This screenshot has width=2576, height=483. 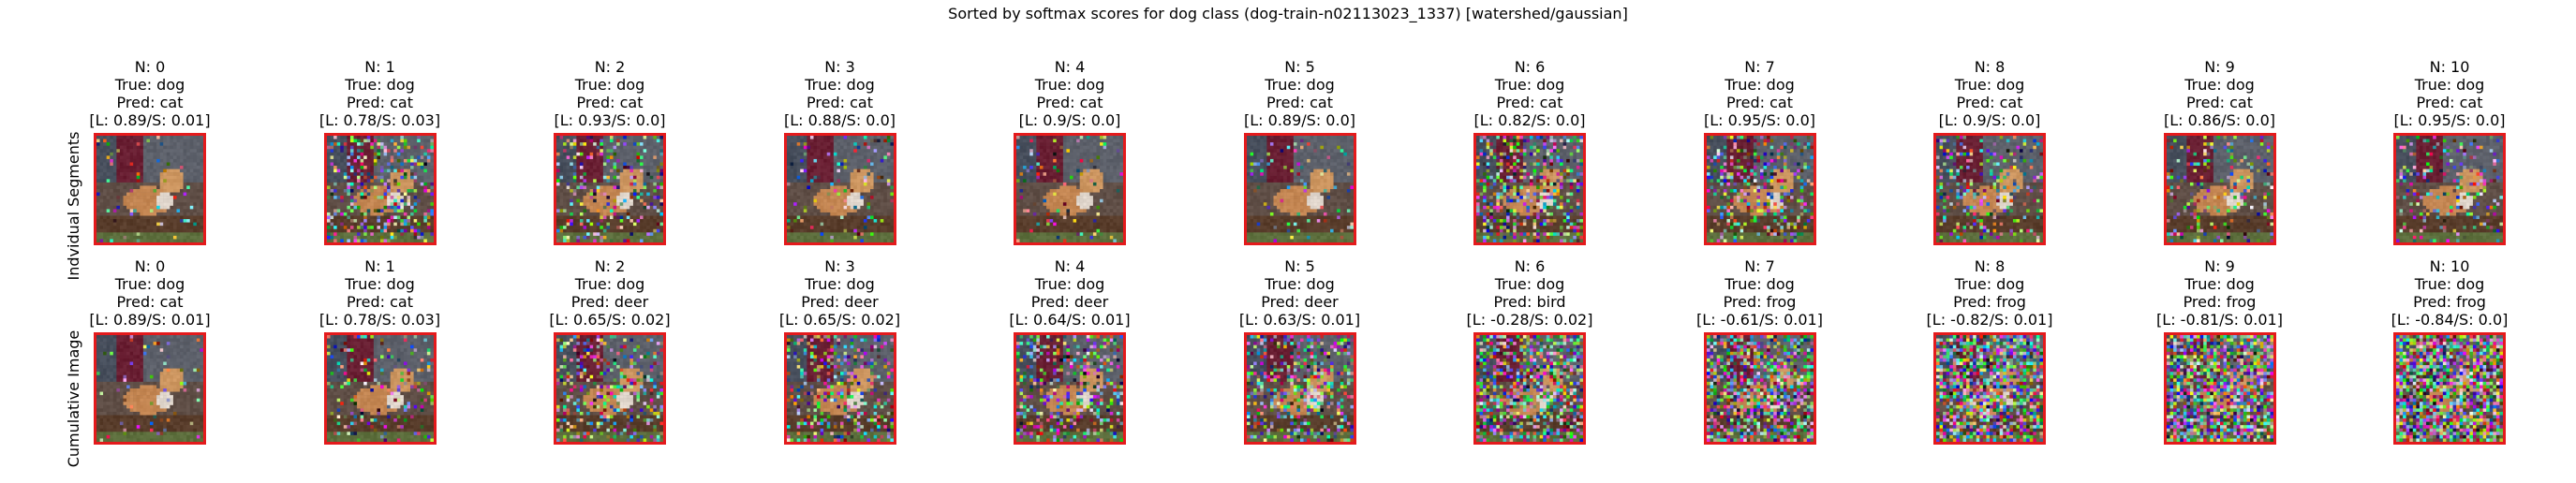 What do you see at coordinates (840, 320) in the screenshot?
I see `panel-scores-label: [L: 0.65/S: 0.02]` at bounding box center [840, 320].